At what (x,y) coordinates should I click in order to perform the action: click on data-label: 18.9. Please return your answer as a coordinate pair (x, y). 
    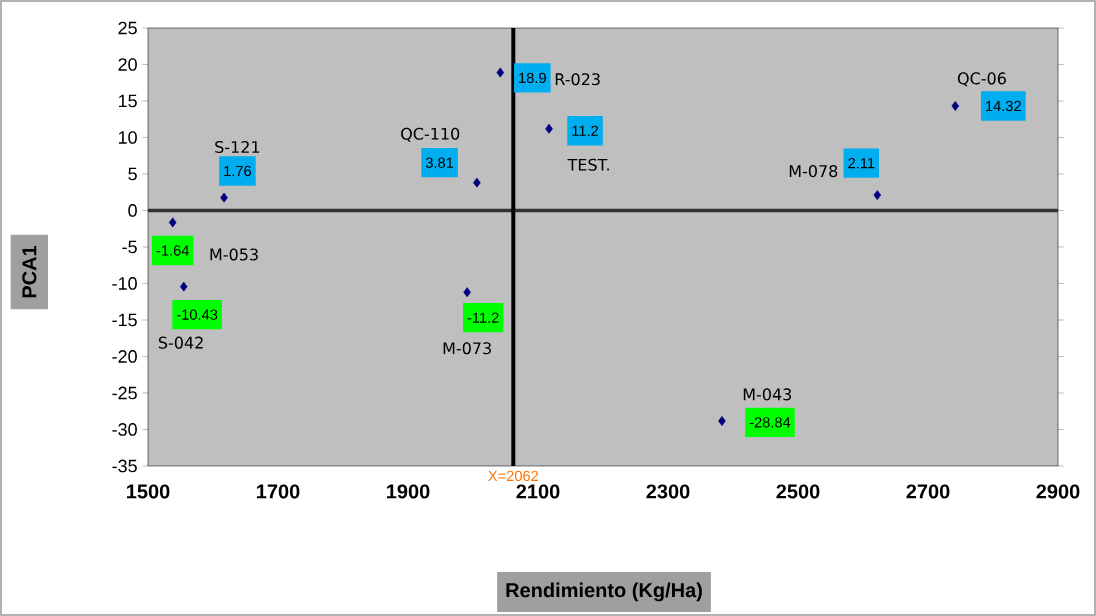
    Looking at the image, I should click on (532, 78).